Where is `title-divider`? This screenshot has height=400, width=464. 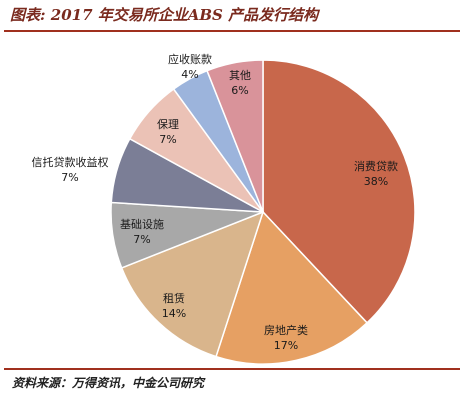 title-divider is located at coordinates (232, 31).